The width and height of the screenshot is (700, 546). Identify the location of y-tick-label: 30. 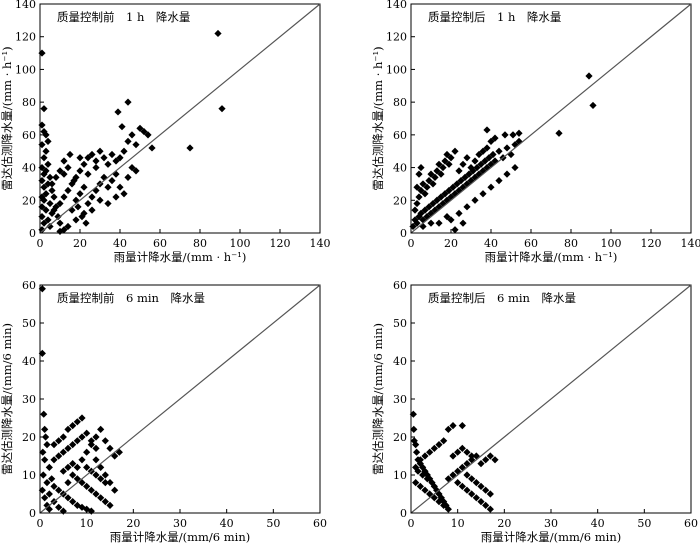
(29, 399).